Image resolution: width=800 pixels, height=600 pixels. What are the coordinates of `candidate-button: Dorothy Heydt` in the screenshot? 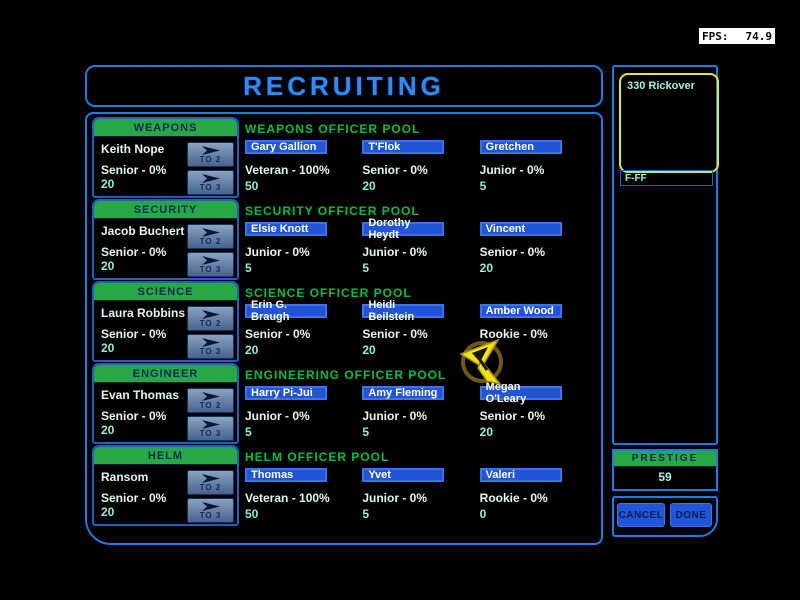 It's located at (403, 229).